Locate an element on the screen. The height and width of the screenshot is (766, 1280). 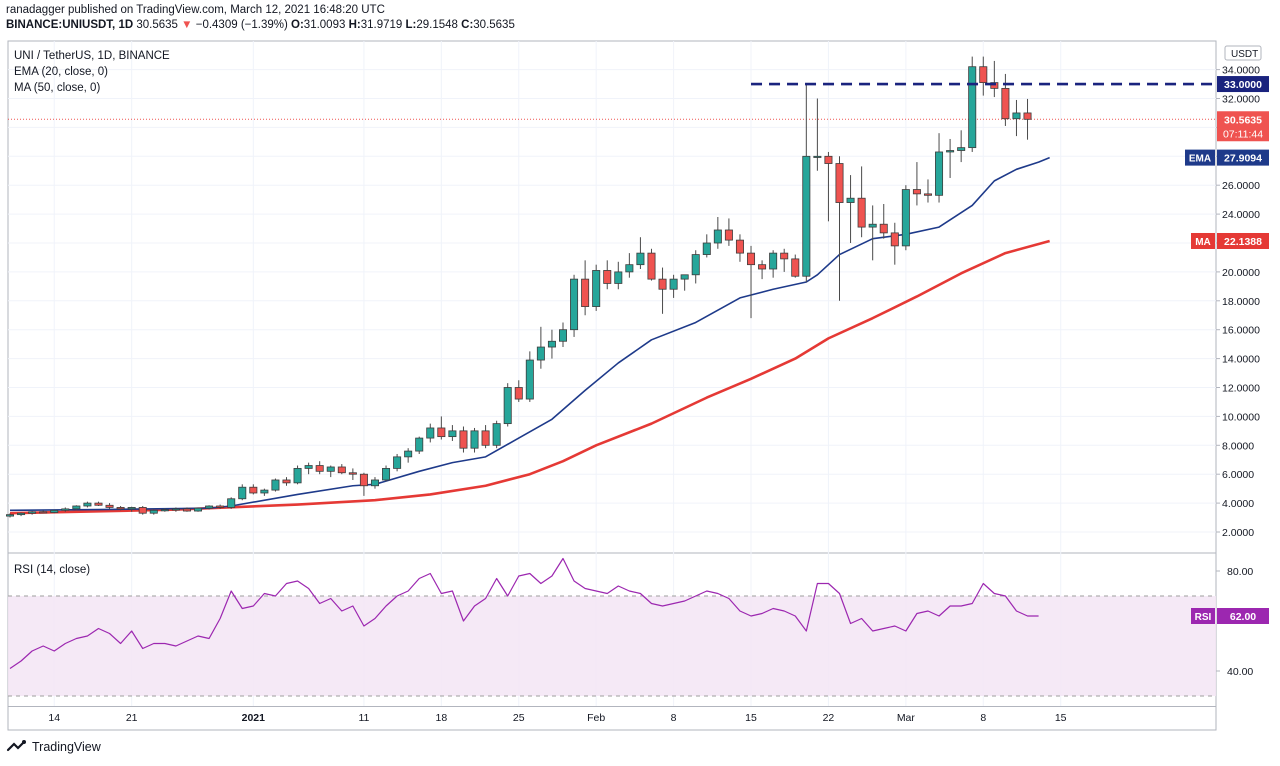
tradingview-icon is located at coordinates (16, 746).